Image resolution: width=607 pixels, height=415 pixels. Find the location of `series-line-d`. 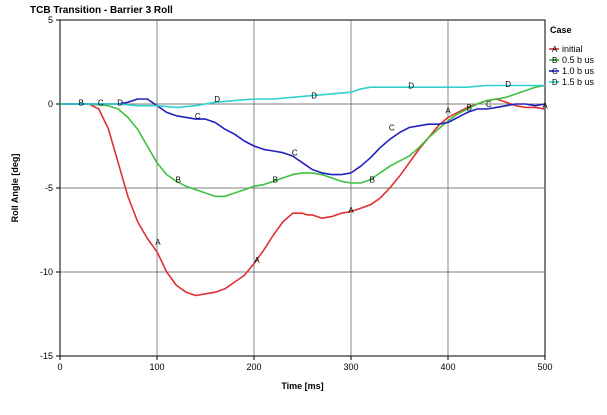

series-line-d is located at coordinates (302, 96).